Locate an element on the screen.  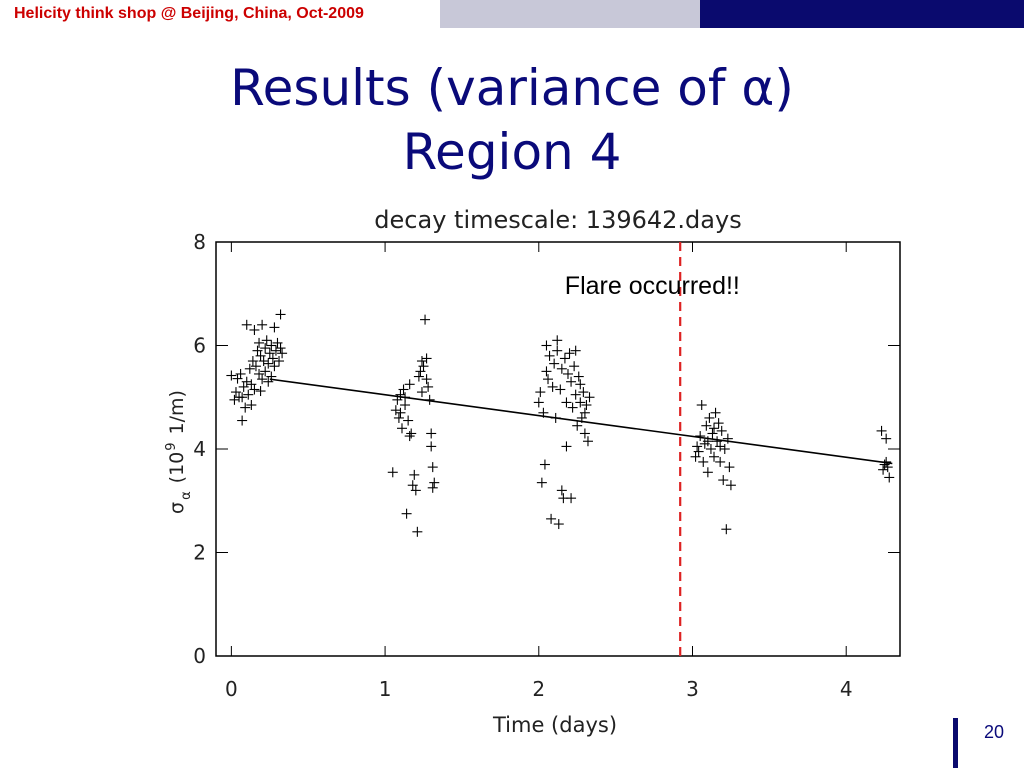
page-number-bar is located at coordinates (955, 743).